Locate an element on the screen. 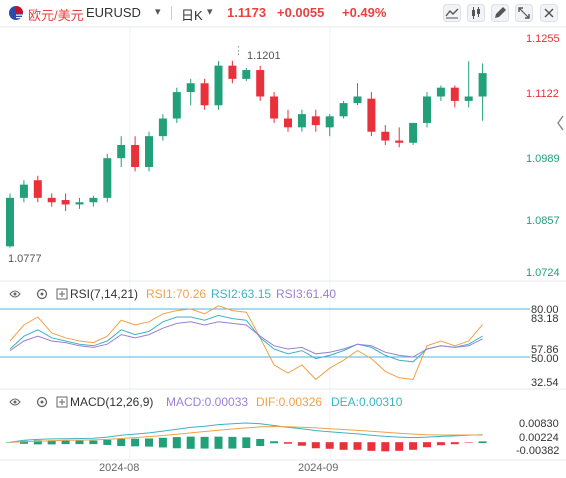 The height and width of the screenshot is (478, 566). macd-value: MACD:0.00033 is located at coordinates (207, 402).